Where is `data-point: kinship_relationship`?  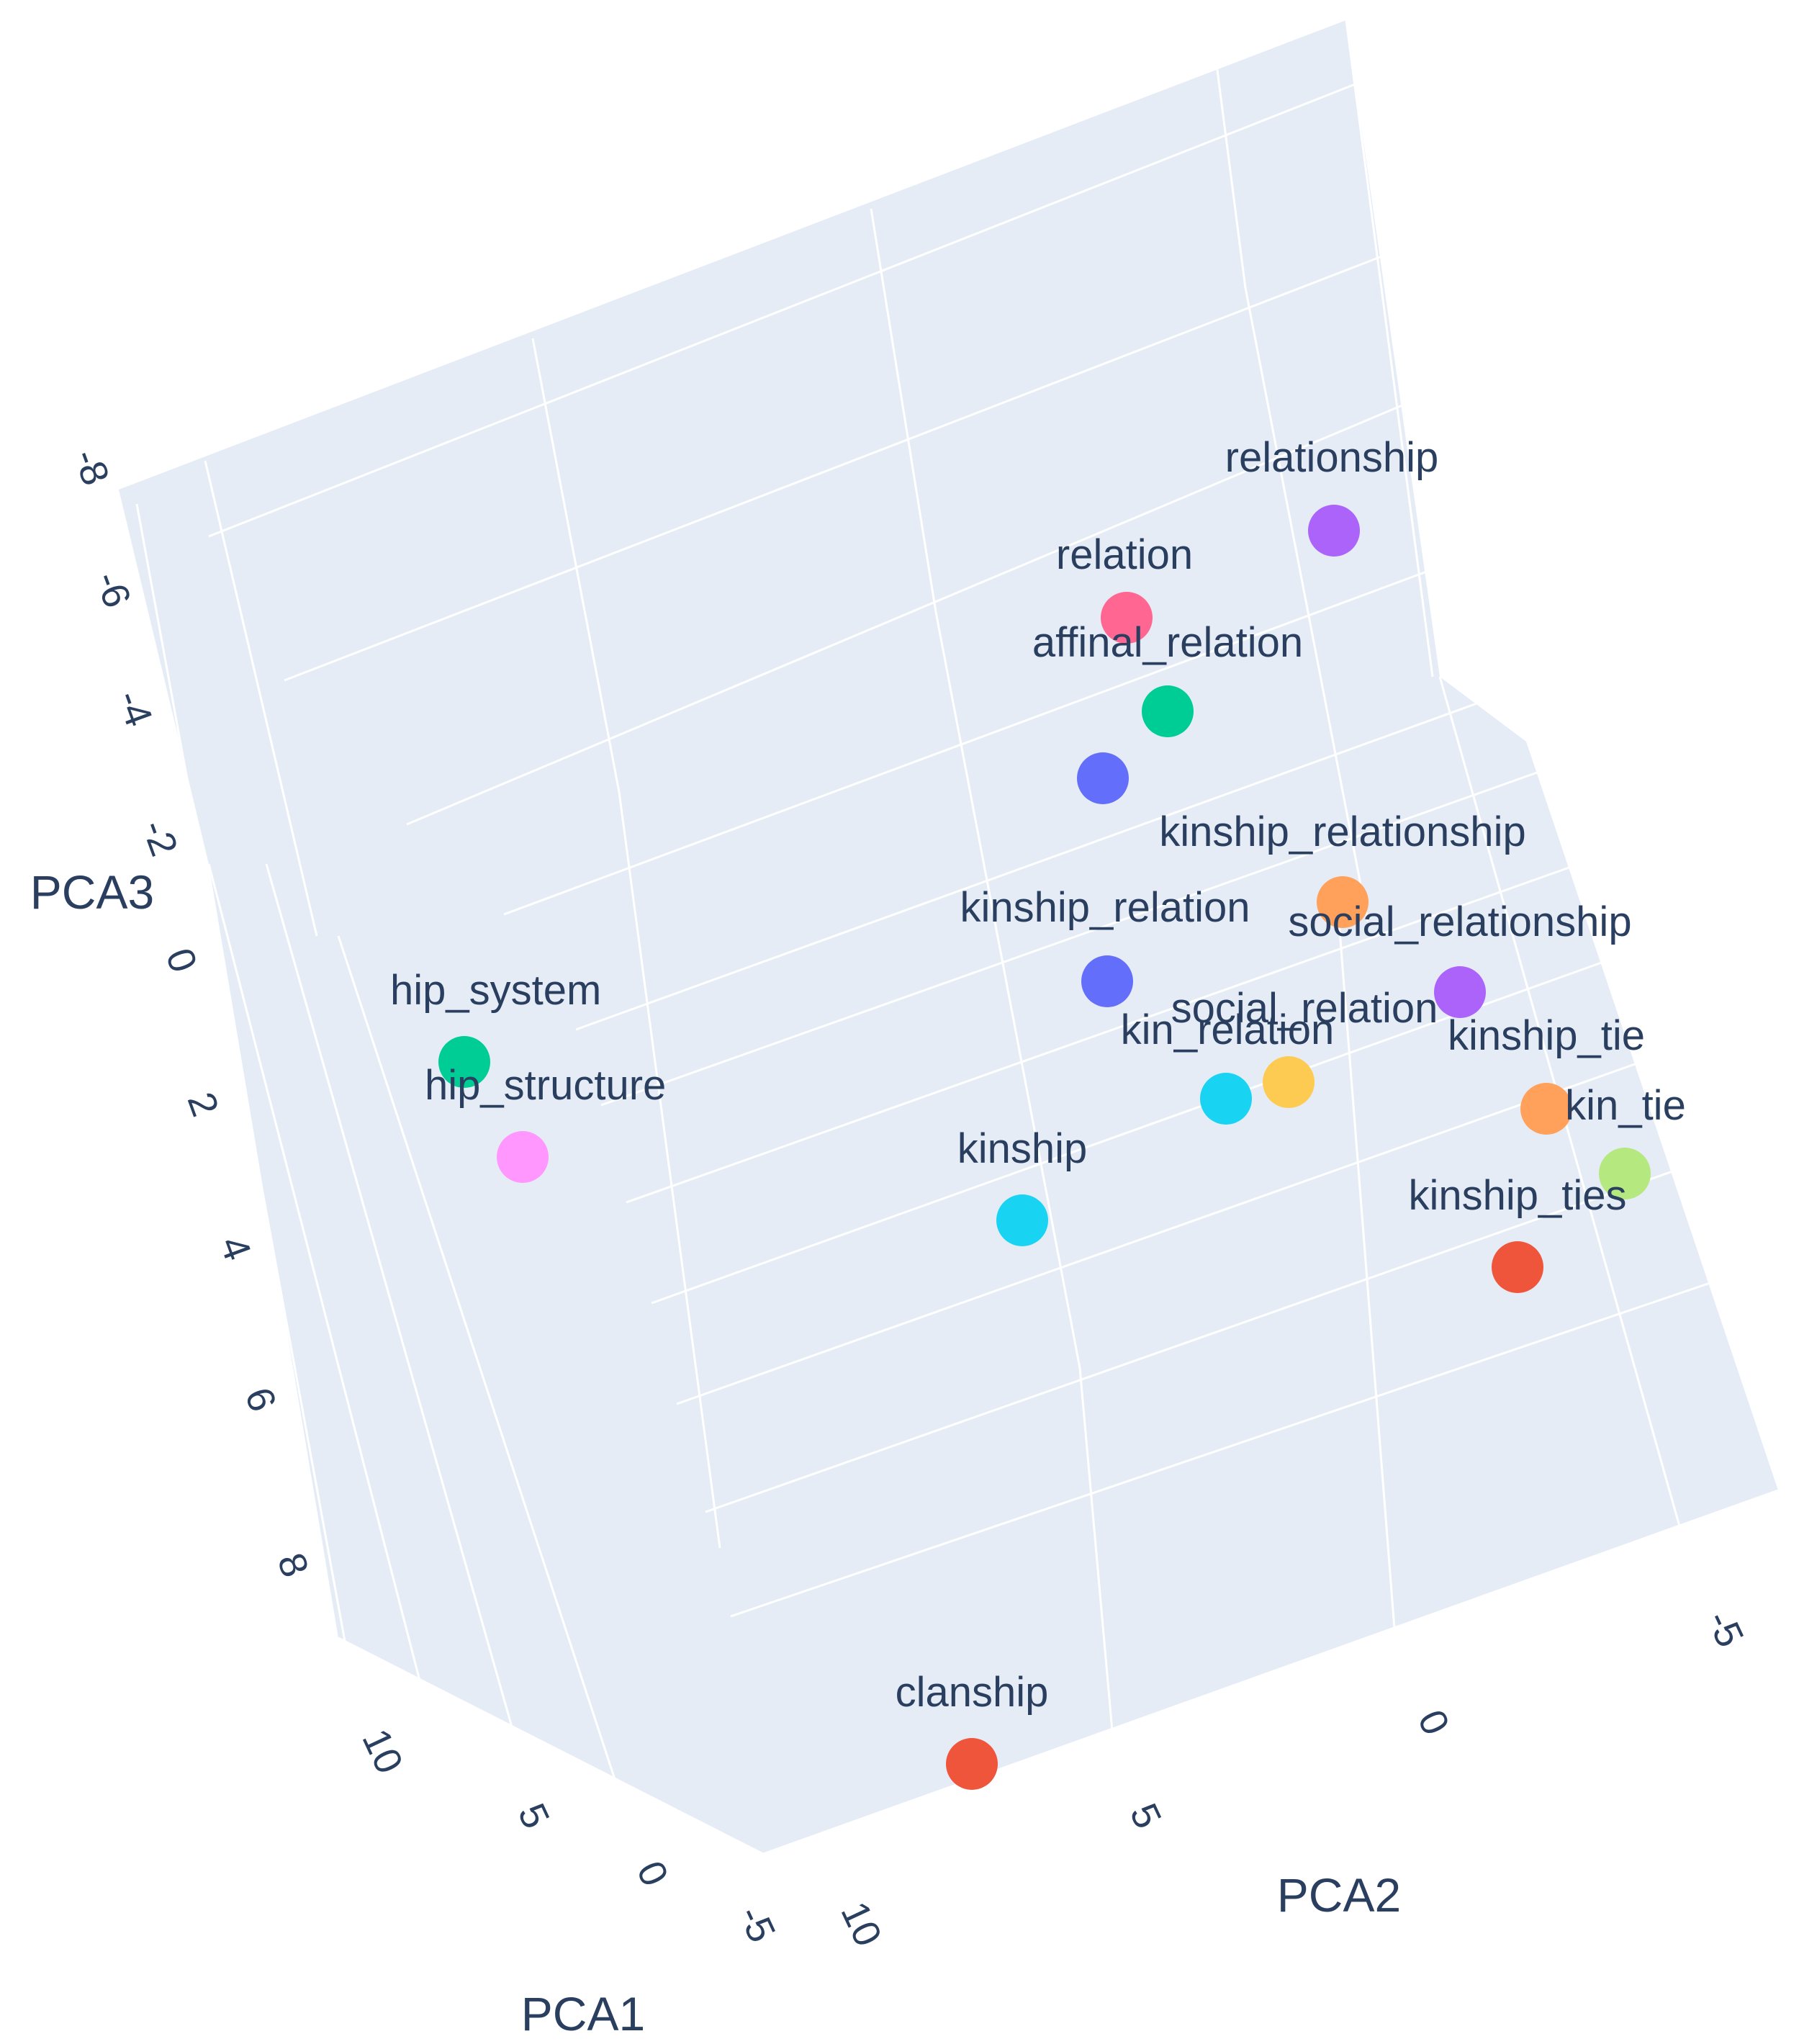 data-point: kinship_relationship is located at coordinates (1342, 868).